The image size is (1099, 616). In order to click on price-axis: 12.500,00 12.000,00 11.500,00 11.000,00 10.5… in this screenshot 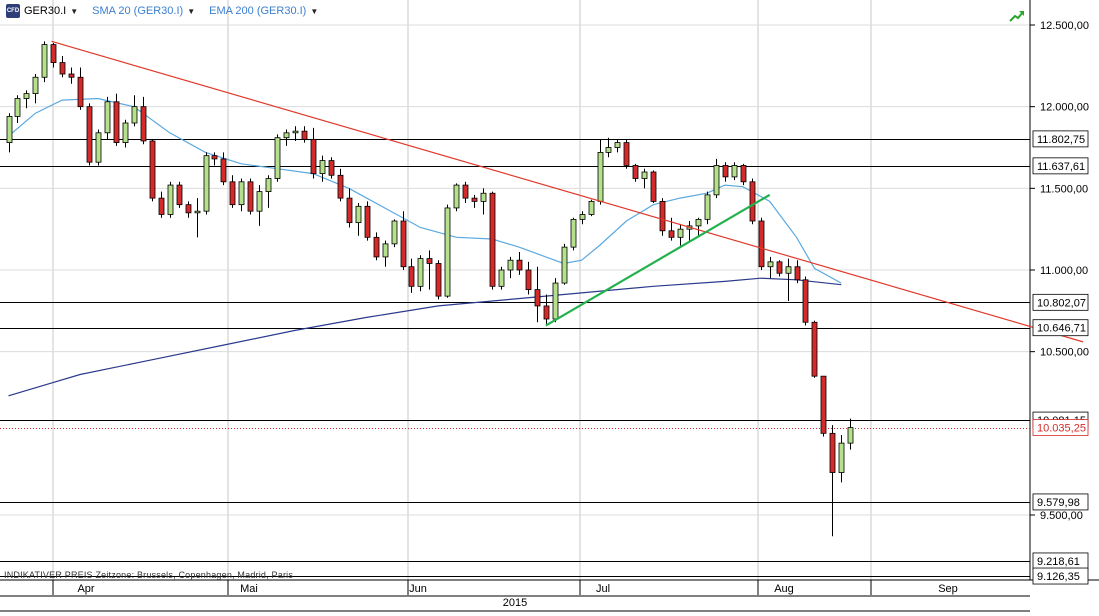, I will do `click(1059, 302)`.